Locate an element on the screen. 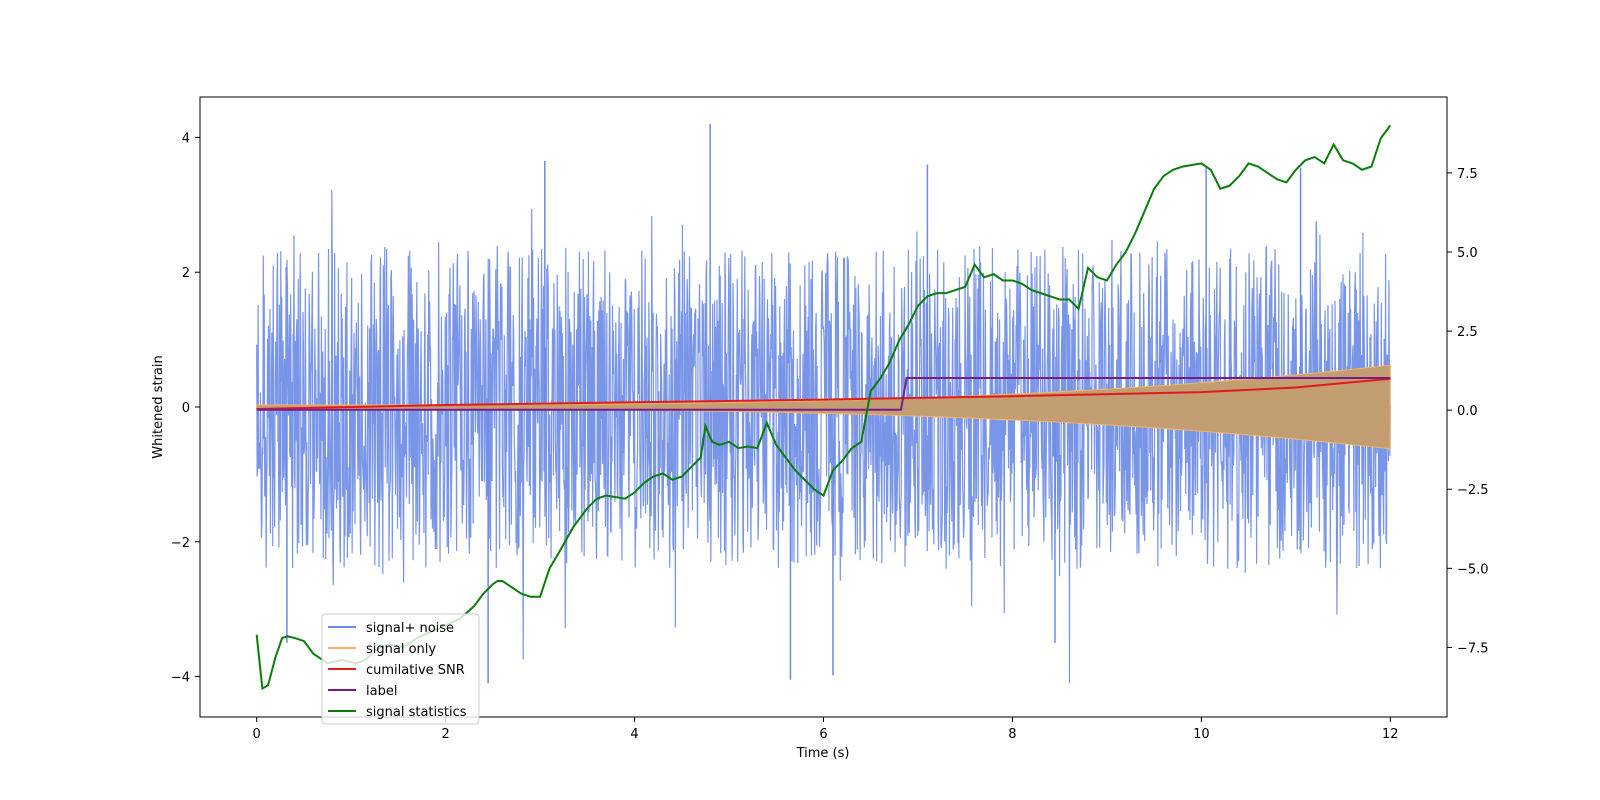  legend-frame is located at coordinates (400, 669).